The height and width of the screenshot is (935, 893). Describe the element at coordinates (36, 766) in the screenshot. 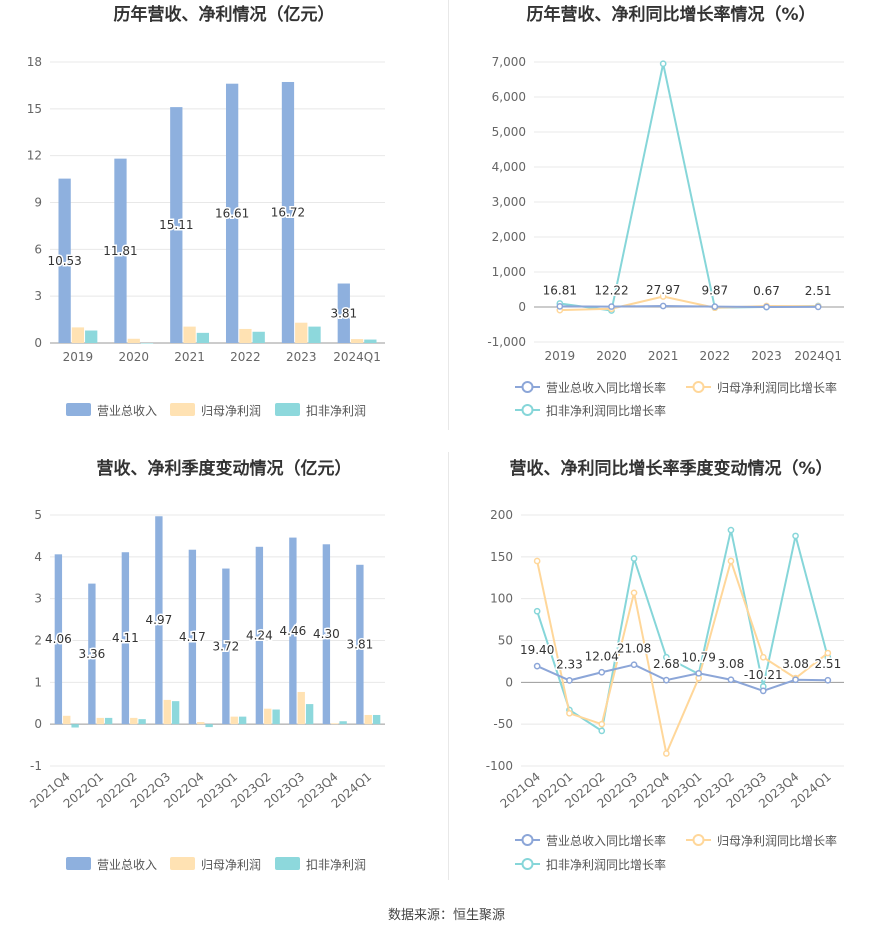

I see `y-tick-label: -1` at that location.